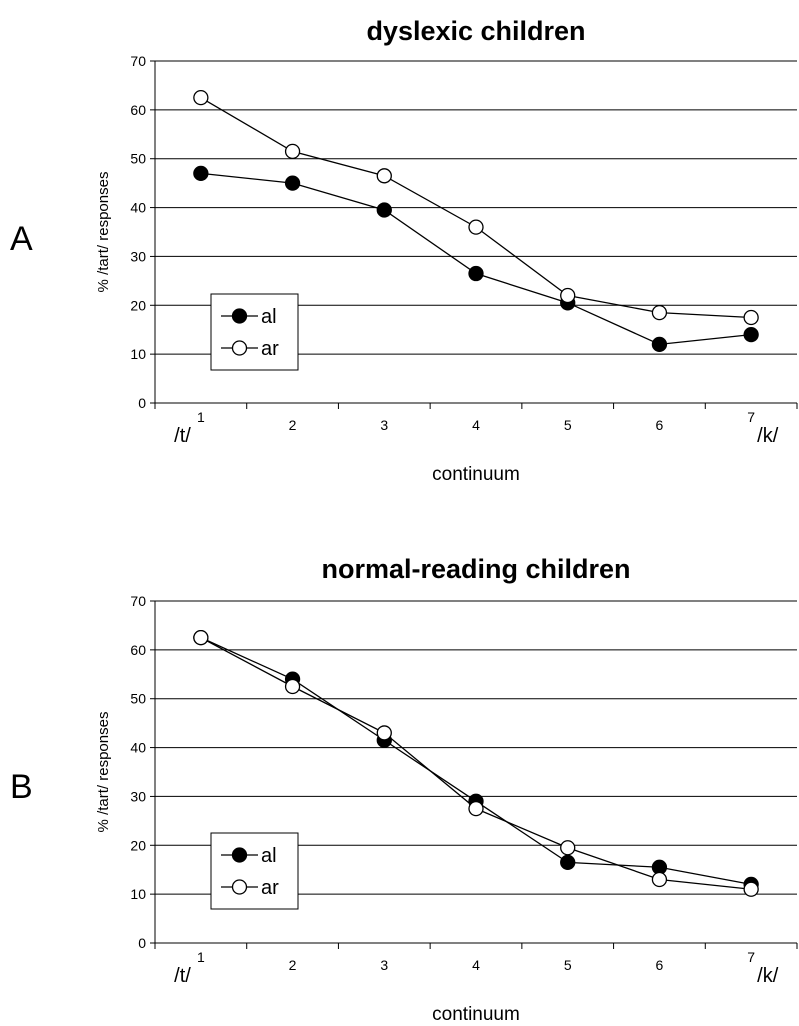 This screenshot has width=799, height=1026. What do you see at coordinates (475, 31) in the screenshot?
I see `chart-title: dyslexic children` at bounding box center [475, 31].